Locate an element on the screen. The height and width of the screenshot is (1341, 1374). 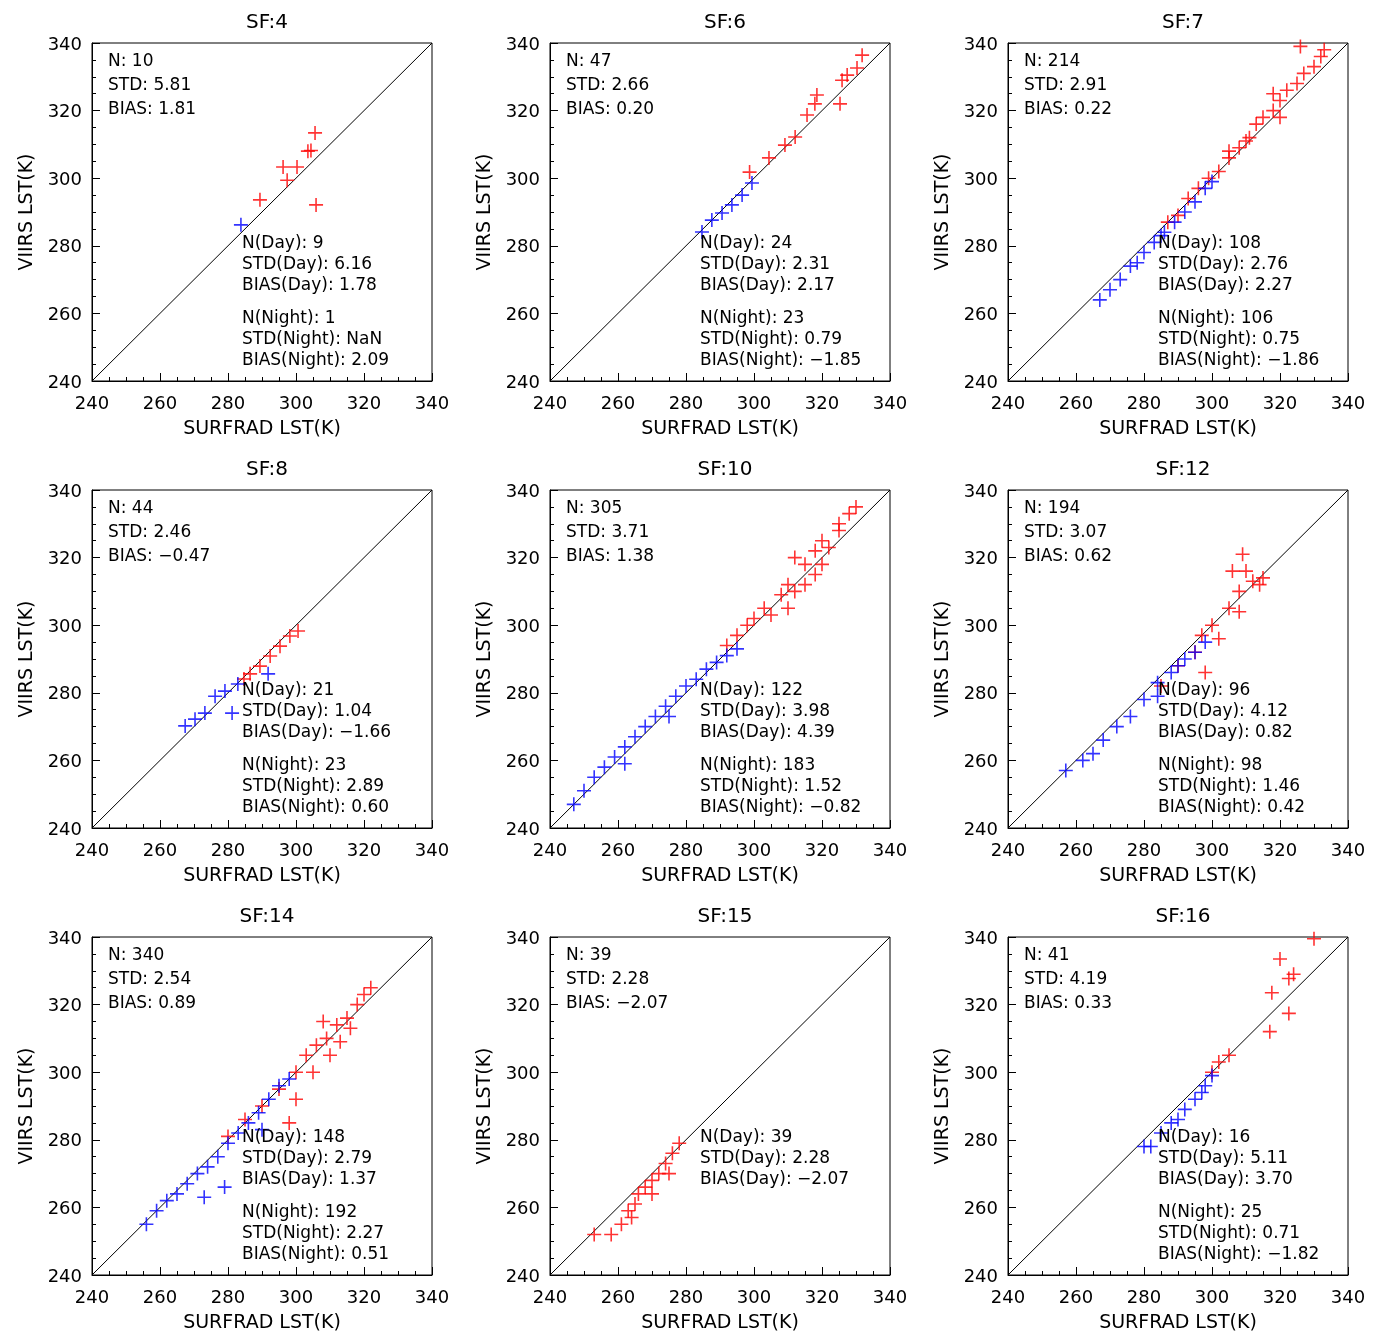
annotation: N(Night): 192 is located at coordinates (300, 1210).